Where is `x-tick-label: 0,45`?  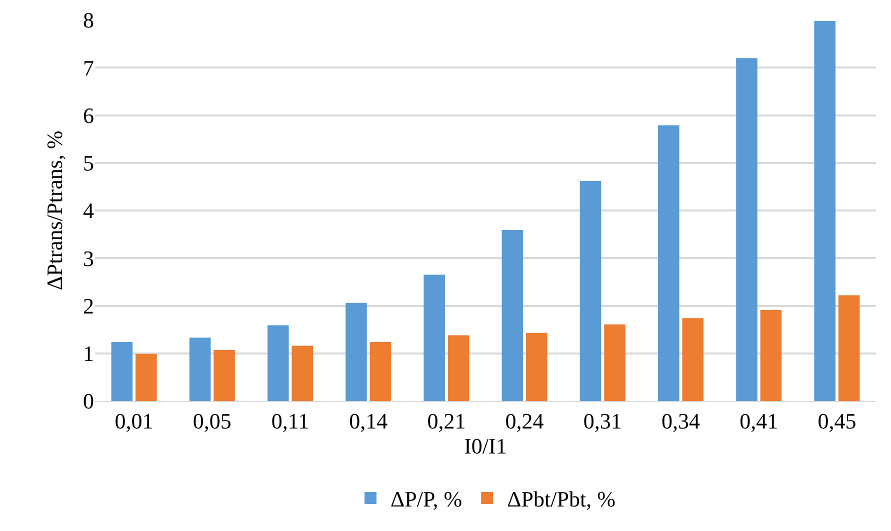 x-tick-label: 0,45 is located at coordinates (837, 421).